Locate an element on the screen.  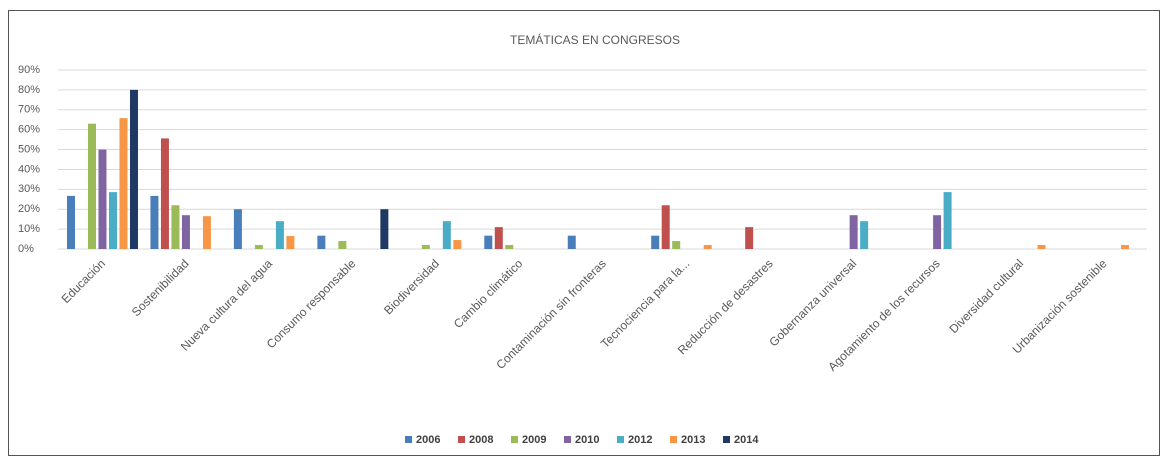
chart-title: TEMÁTICAS EN CONGRESOS is located at coordinates (595, 39).